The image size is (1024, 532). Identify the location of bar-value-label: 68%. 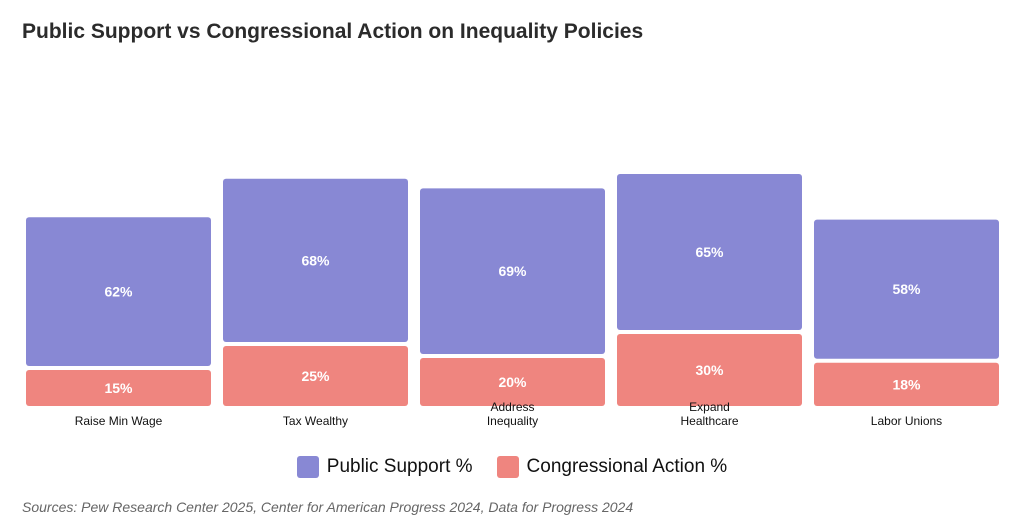
(315, 260).